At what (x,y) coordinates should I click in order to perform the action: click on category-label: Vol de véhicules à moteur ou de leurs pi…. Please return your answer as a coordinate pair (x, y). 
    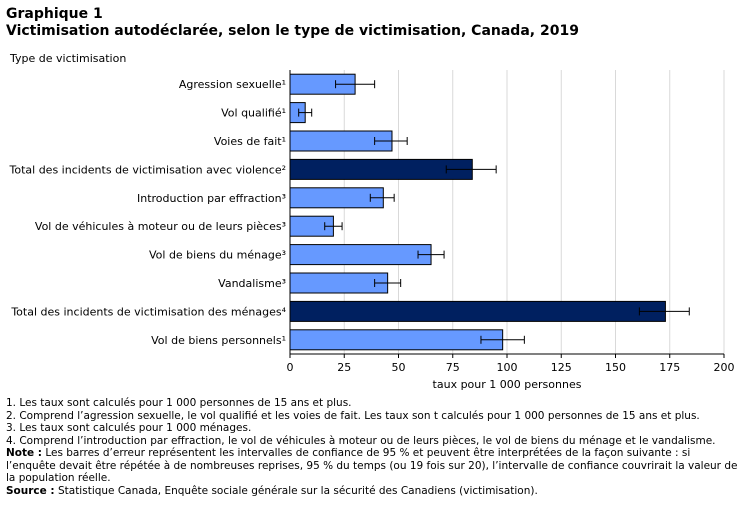
    Looking at the image, I should click on (160, 226).